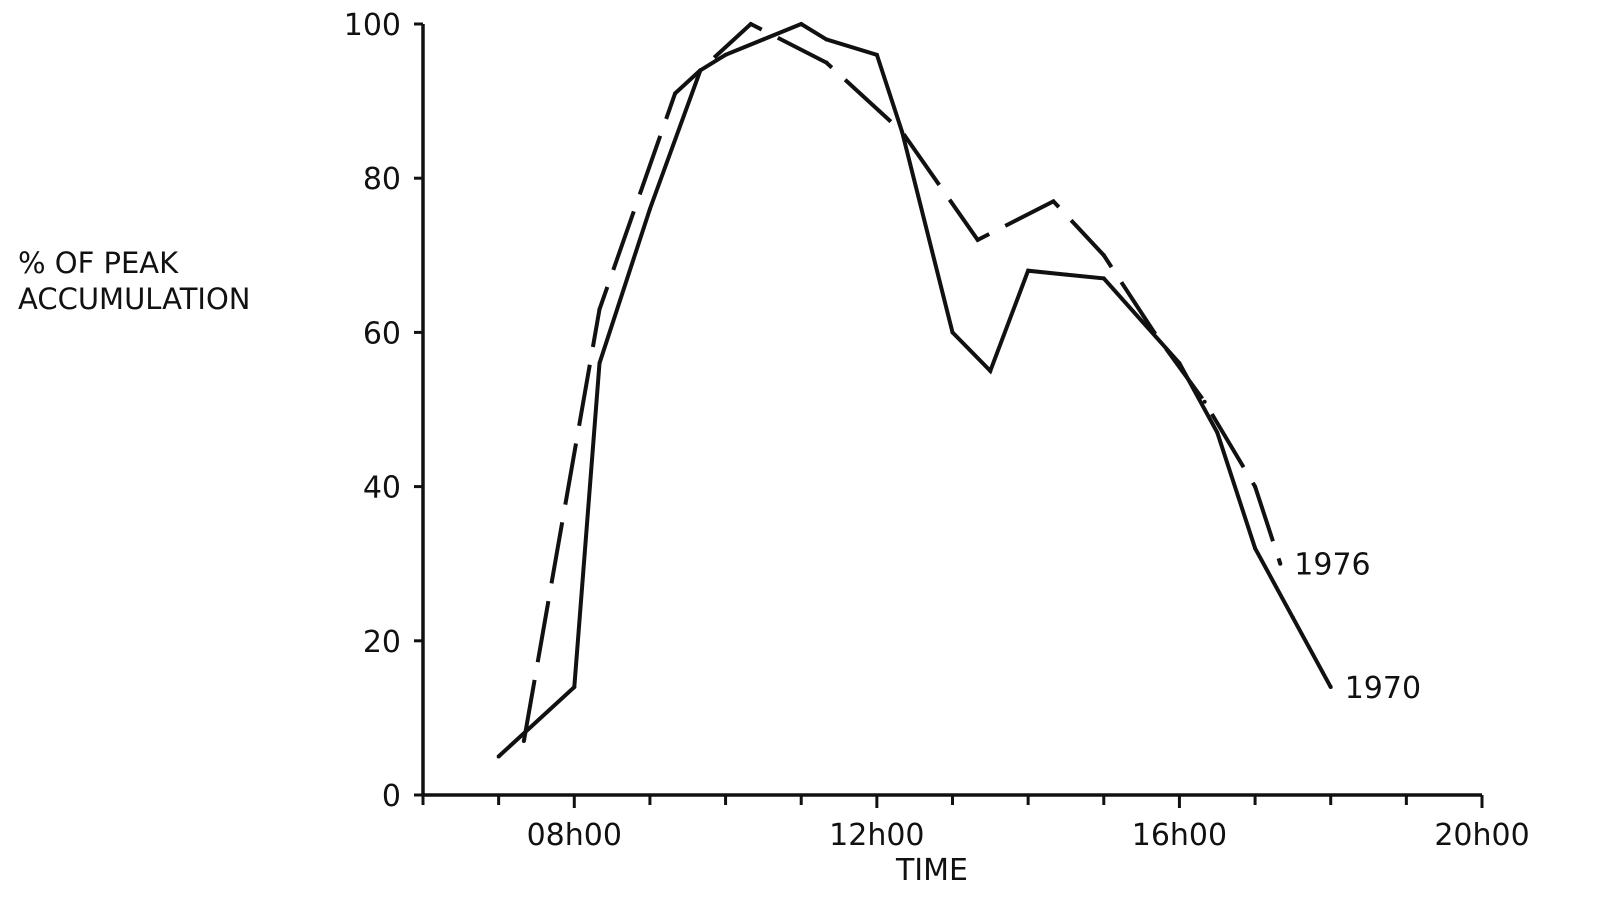  I want to click on y-axis-ticks: 0 20 40 60 80 100, so click(383, 411).